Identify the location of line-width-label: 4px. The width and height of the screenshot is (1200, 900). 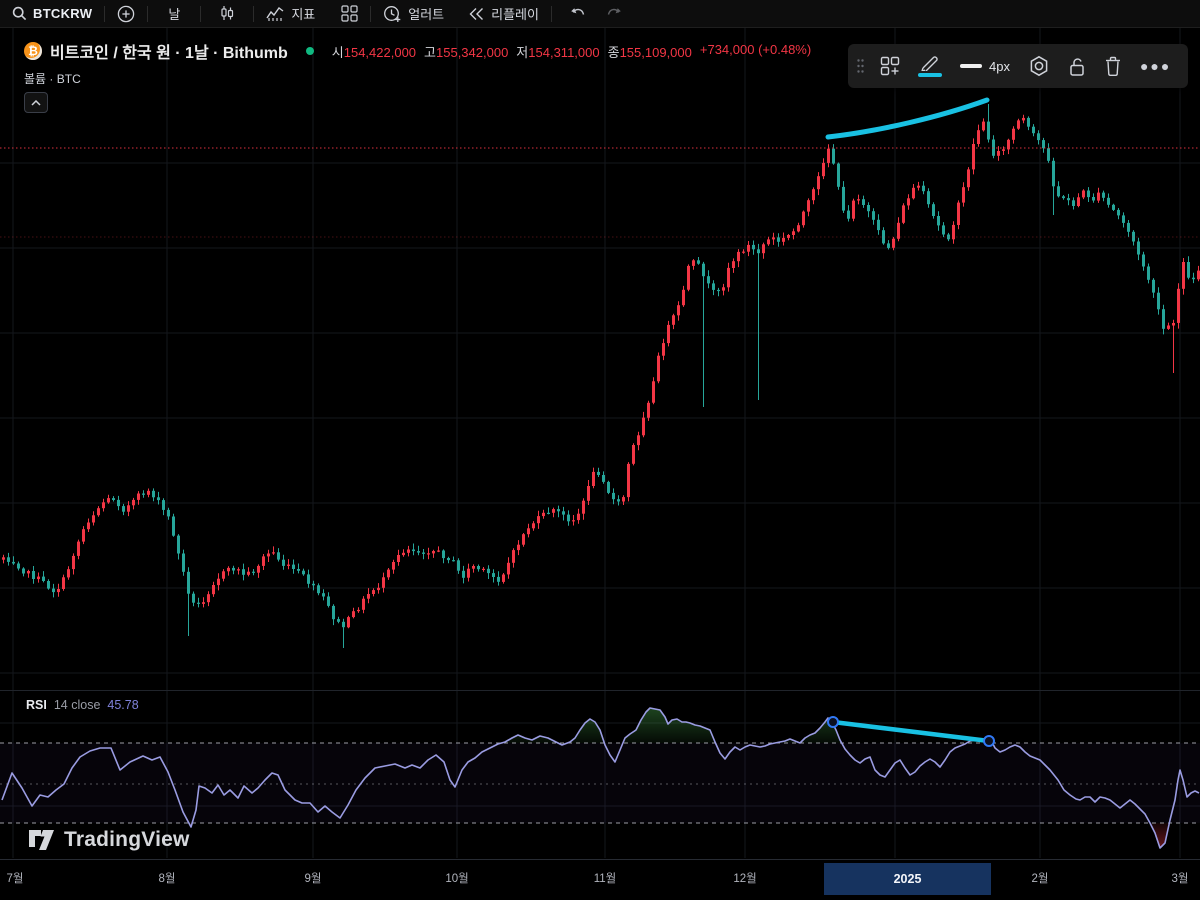
(999, 66).